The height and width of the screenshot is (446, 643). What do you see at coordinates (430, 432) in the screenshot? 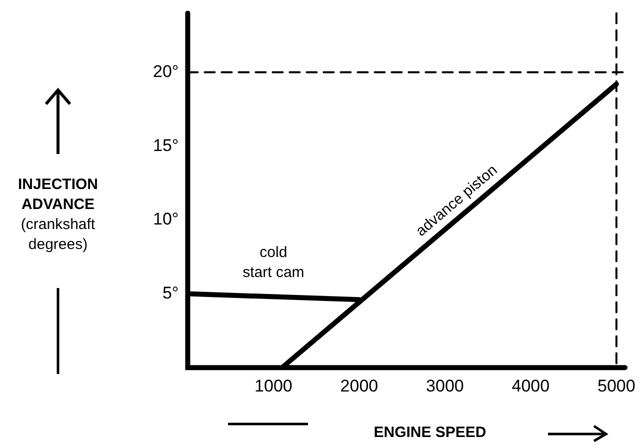
I see `x-axis-title: ENGINE SPEED` at bounding box center [430, 432].